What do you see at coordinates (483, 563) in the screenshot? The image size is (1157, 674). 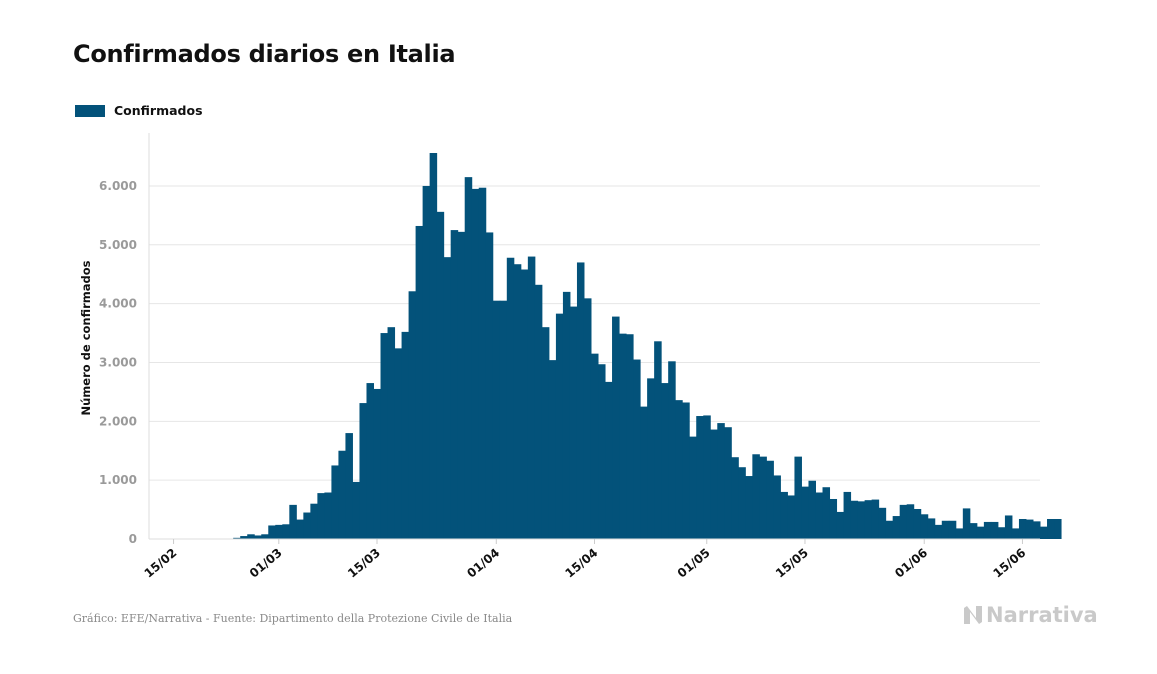 I see `x-tick-label: 01/04` at bounding box center [483, 563].